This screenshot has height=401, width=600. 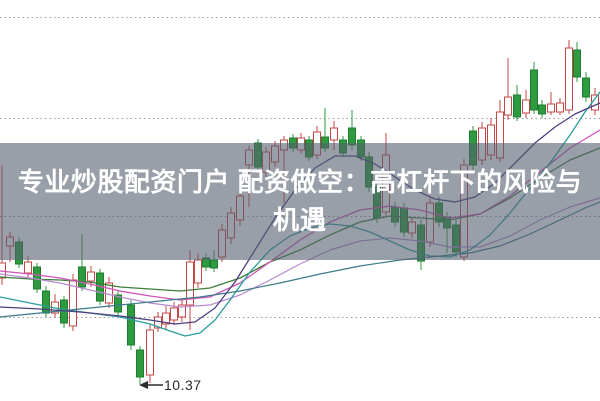 I want to click on title-line-1: 专业炒股配资门户 配资做空：高杠杆下的风险与, so click(x=300, y=182).